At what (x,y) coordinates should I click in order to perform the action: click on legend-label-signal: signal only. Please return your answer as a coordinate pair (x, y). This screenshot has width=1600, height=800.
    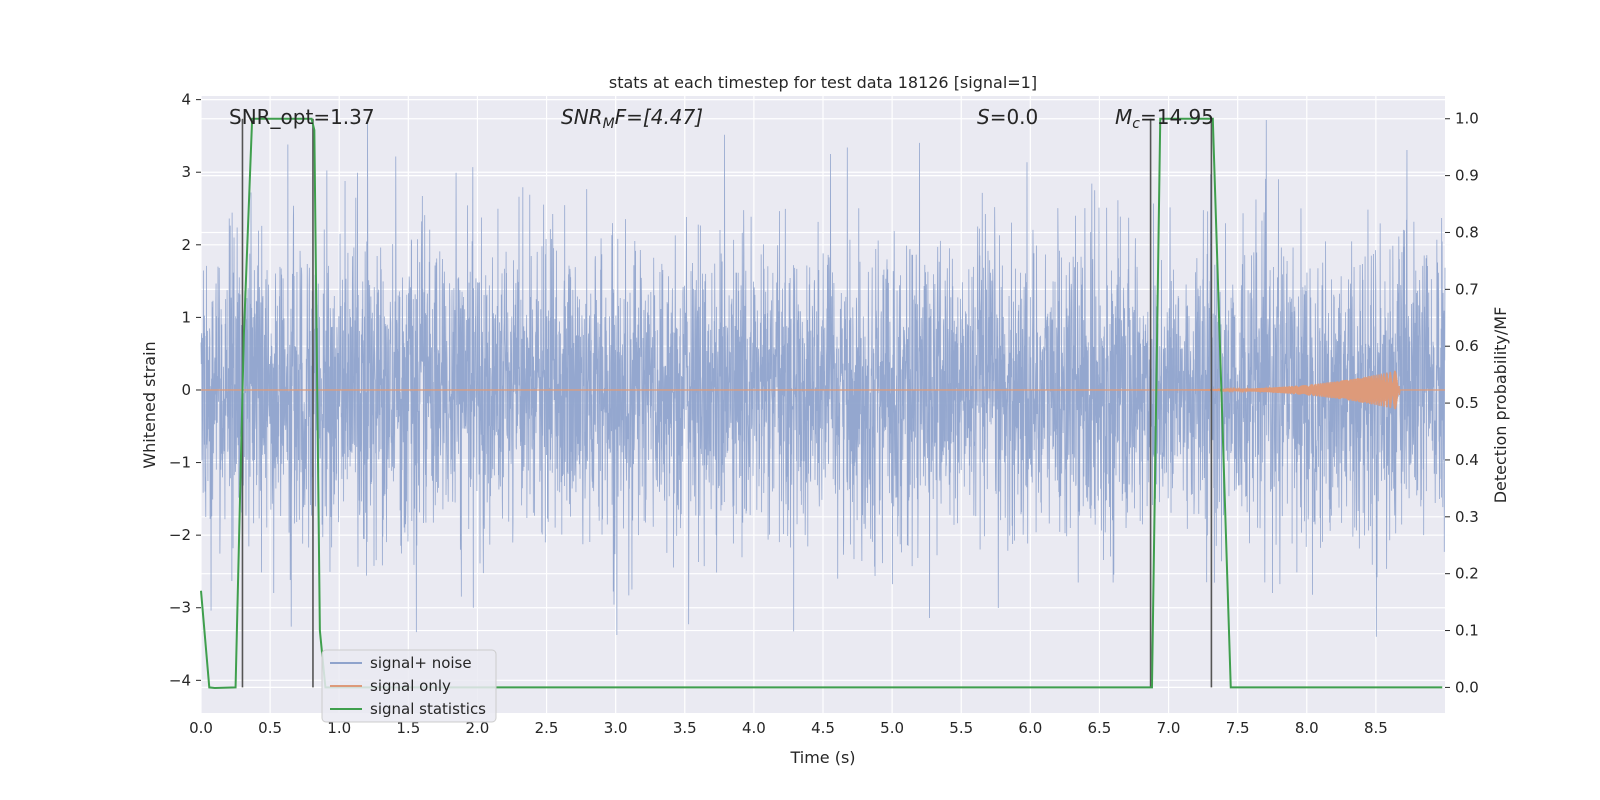
    Looking at the image, I should click on (410, 686).